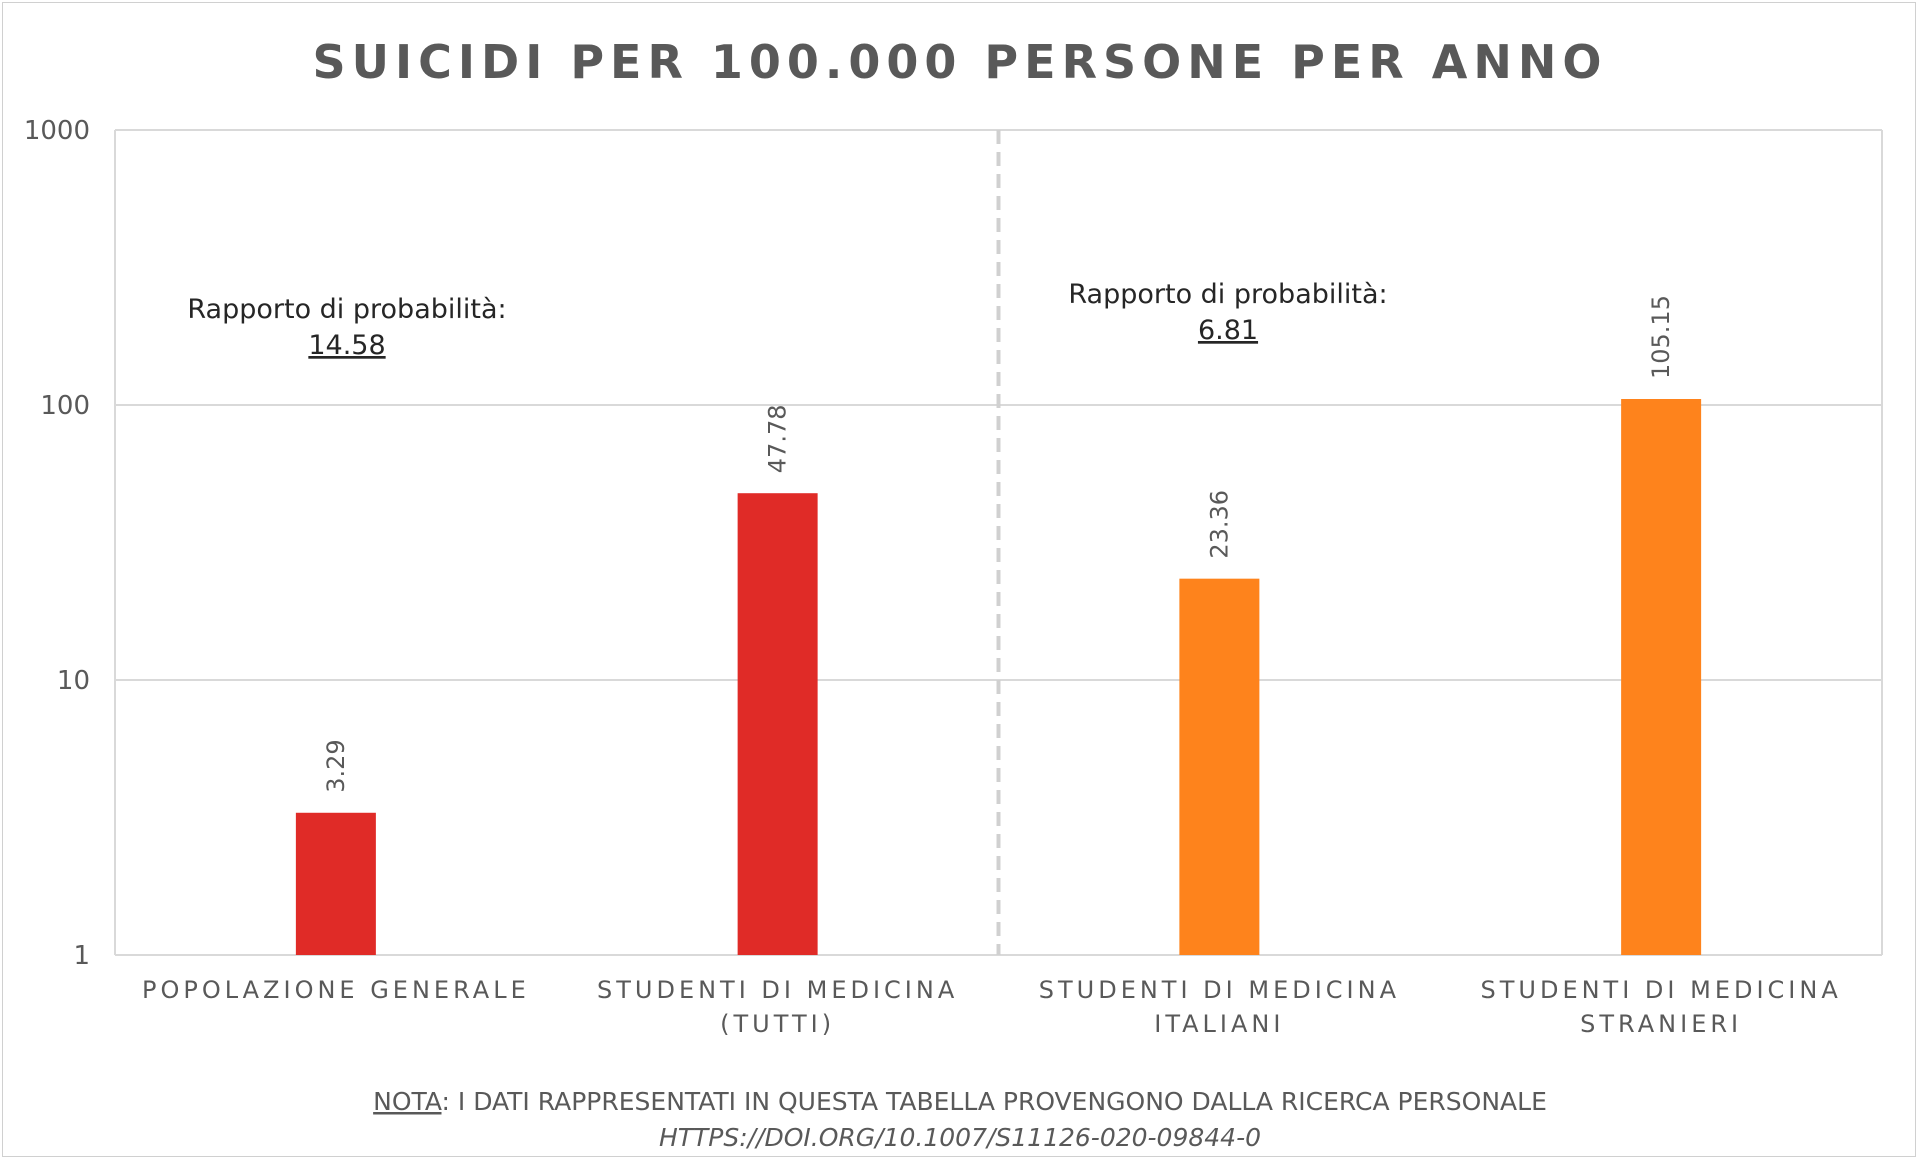 The height and width of the screenshot is (1161, 1920). I want to click on data-label: 105.15, so click(1661, 337).